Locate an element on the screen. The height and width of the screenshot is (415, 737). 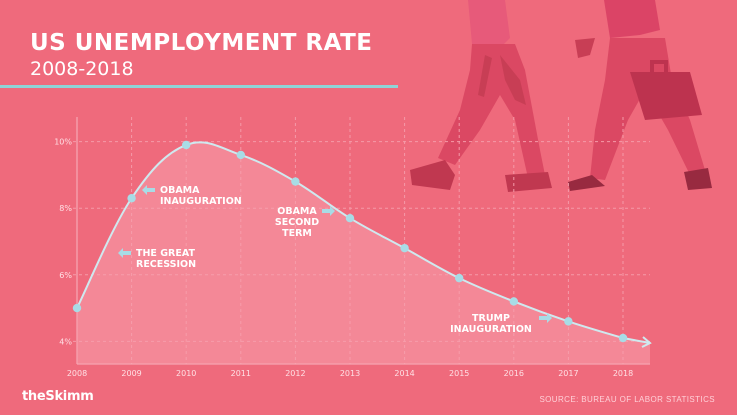
x-tick-label: 2009 is located at coordinates (131, 373).